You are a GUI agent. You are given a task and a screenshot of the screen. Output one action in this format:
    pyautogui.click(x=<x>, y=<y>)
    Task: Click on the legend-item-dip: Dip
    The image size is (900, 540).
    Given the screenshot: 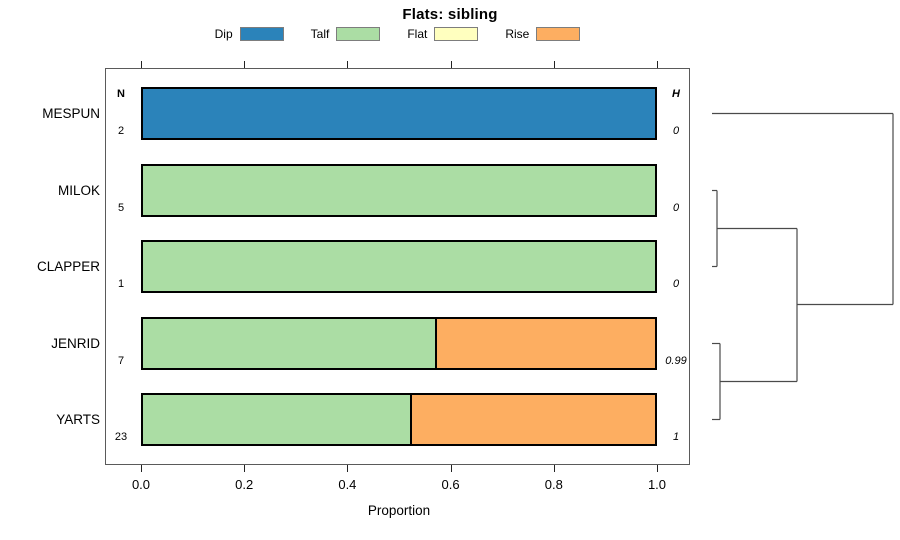 What is the action you would take?
    pyautogui.click(x=249, y=34)
    